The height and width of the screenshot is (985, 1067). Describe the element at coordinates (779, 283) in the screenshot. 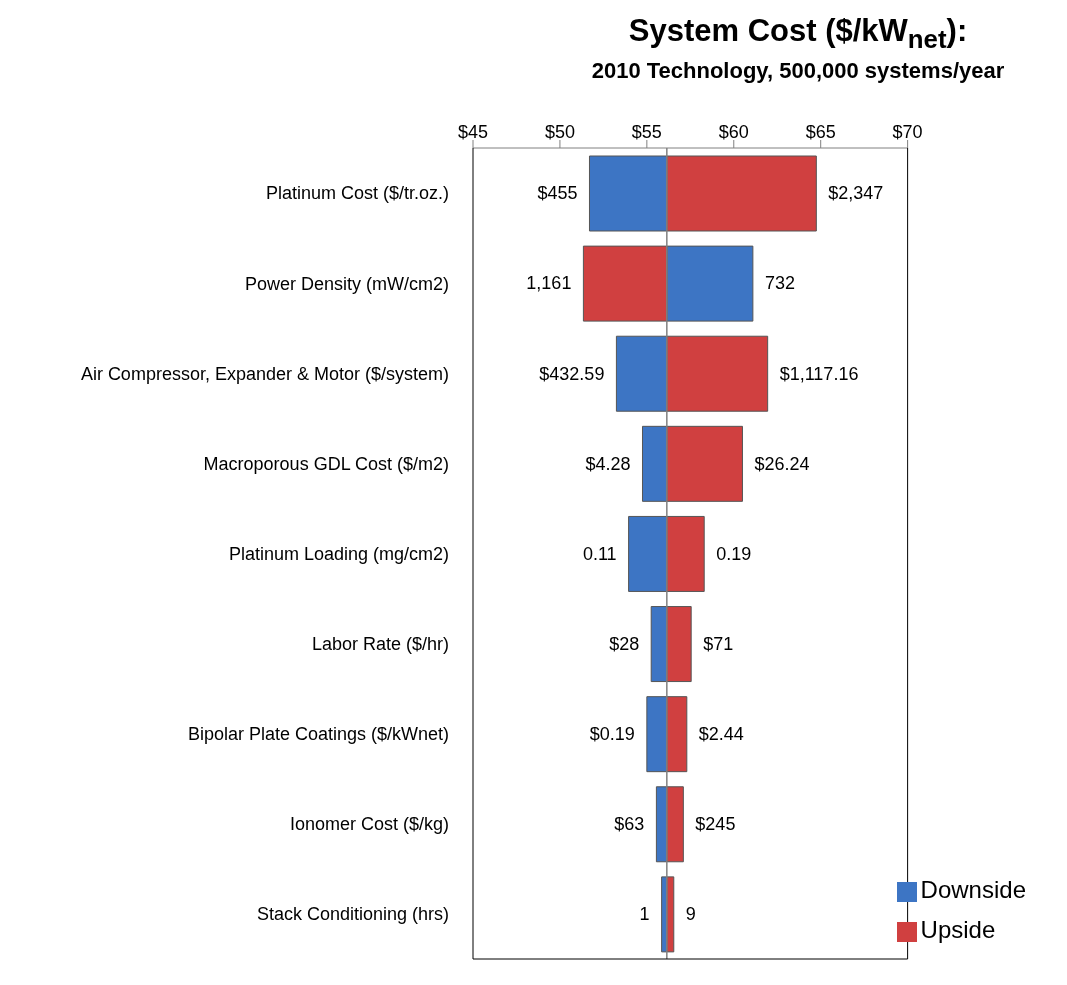

I see `annotation: 732` at that location.